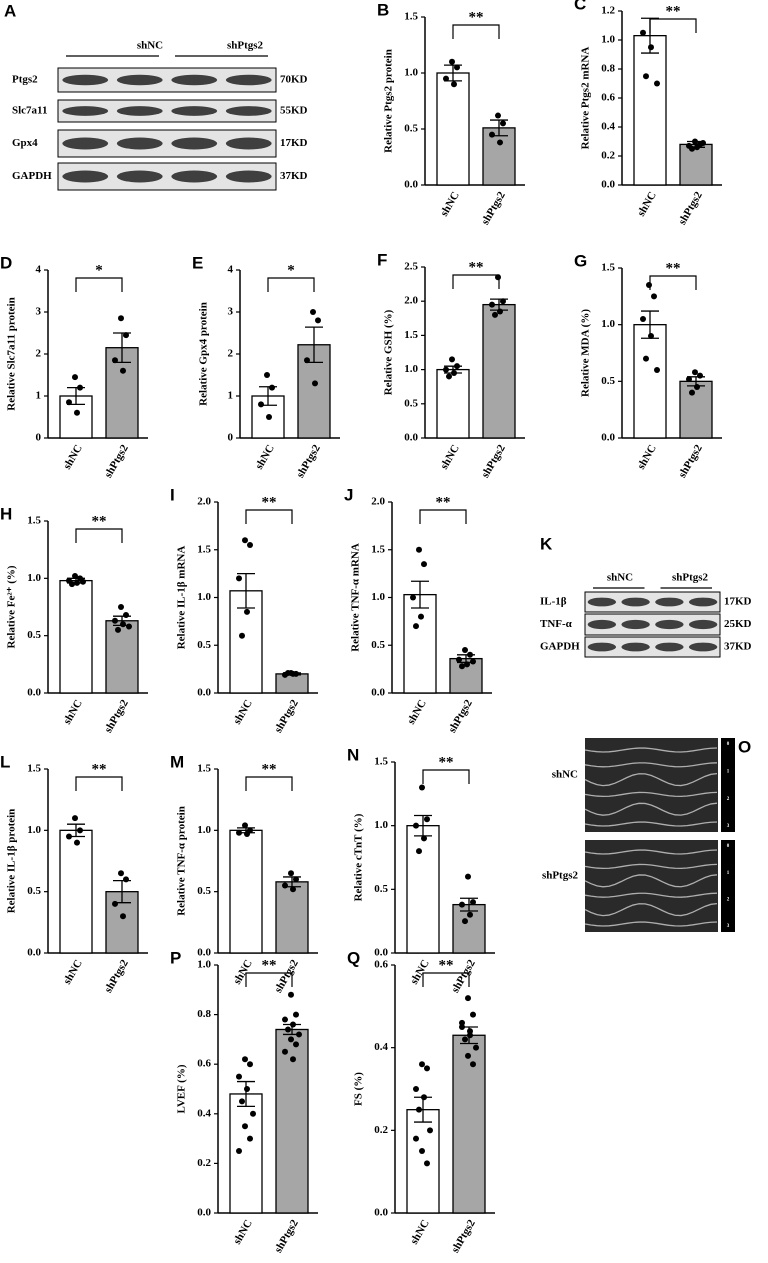 This screenshot has width=768, height=1263. Describe the element at coordinates (204, 1064) in the screenshot. I see `y-tick-label: 0.6` at that location.